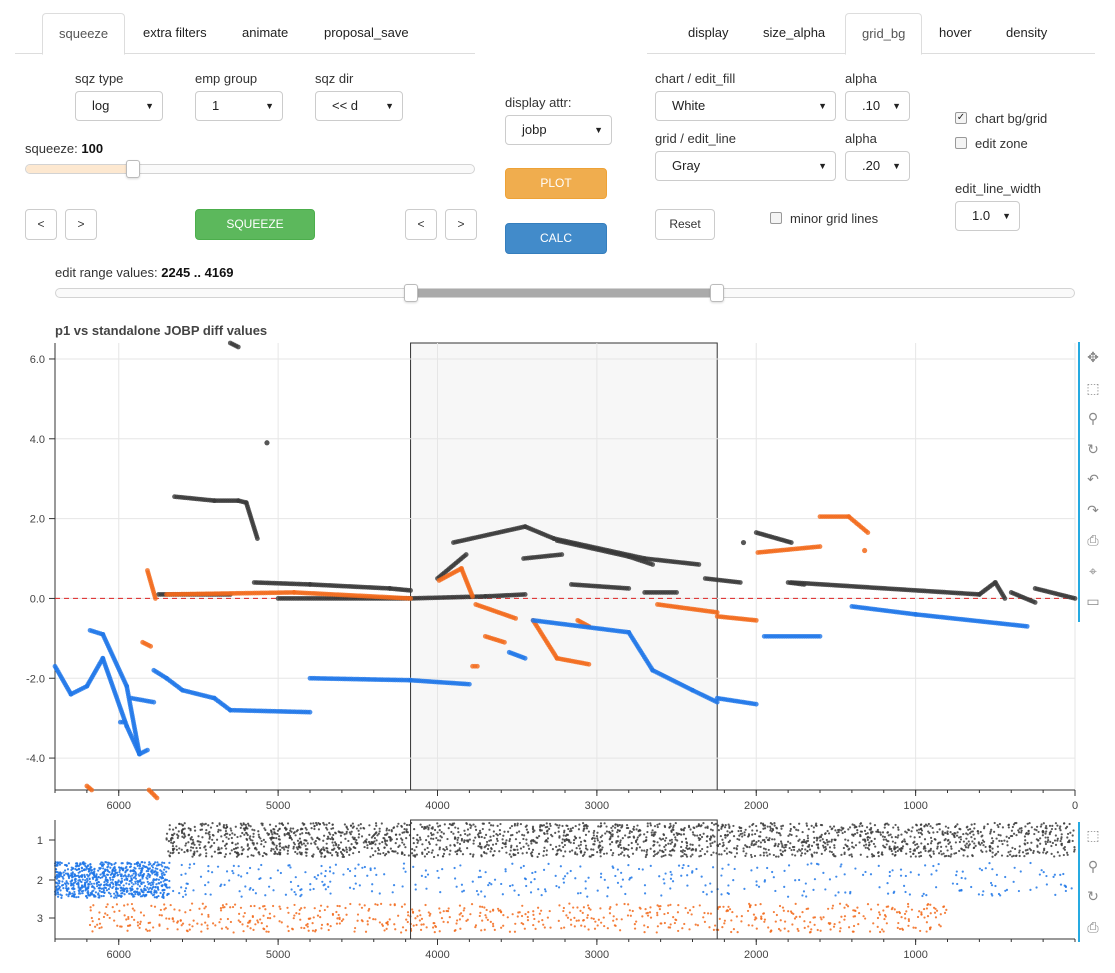 Image resolution: width=1115 pixels, height=973 pixels. Describe the element at coordinates (461, 224) in the screenshot. I see `next2-button: >` at that location.